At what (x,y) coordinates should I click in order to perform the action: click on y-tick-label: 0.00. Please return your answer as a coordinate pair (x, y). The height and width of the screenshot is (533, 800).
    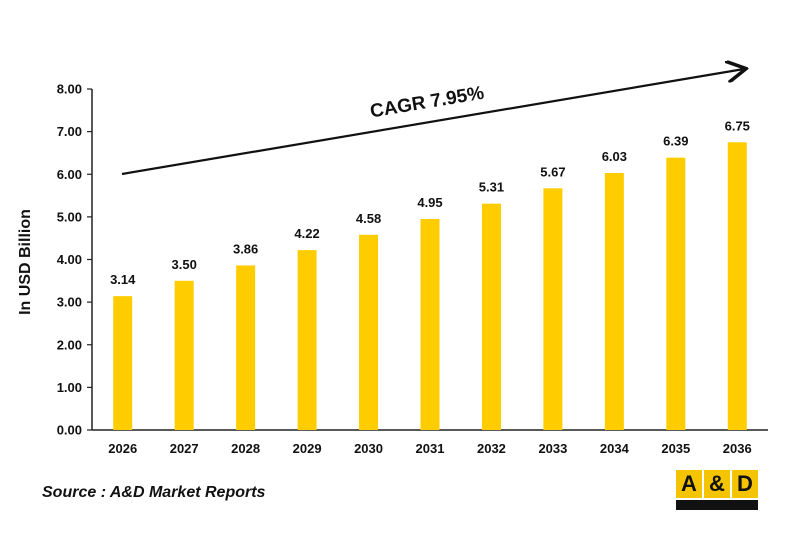
    Looking at the image, I should click on (69, 430).